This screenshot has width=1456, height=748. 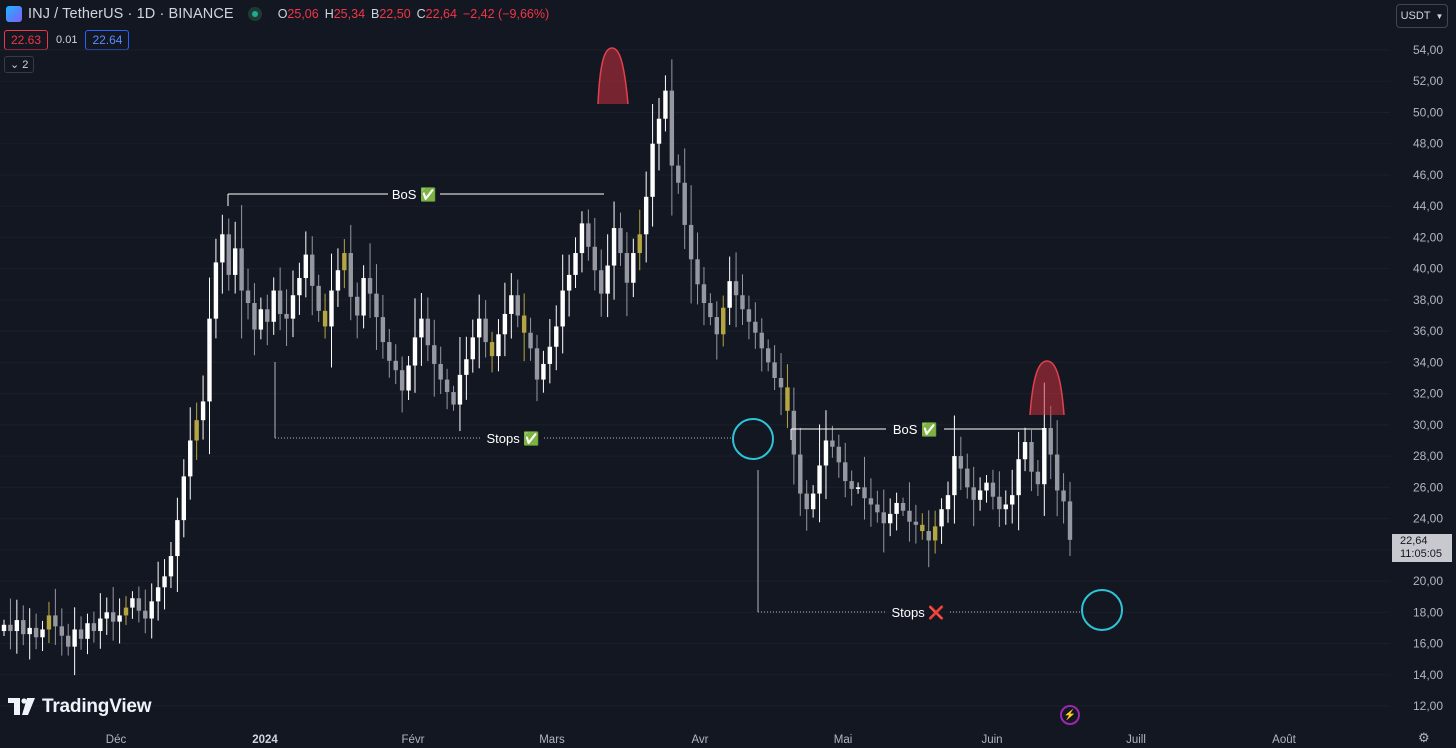 I want to click on x-tick-label: Juin, so click(x=991, y=740).